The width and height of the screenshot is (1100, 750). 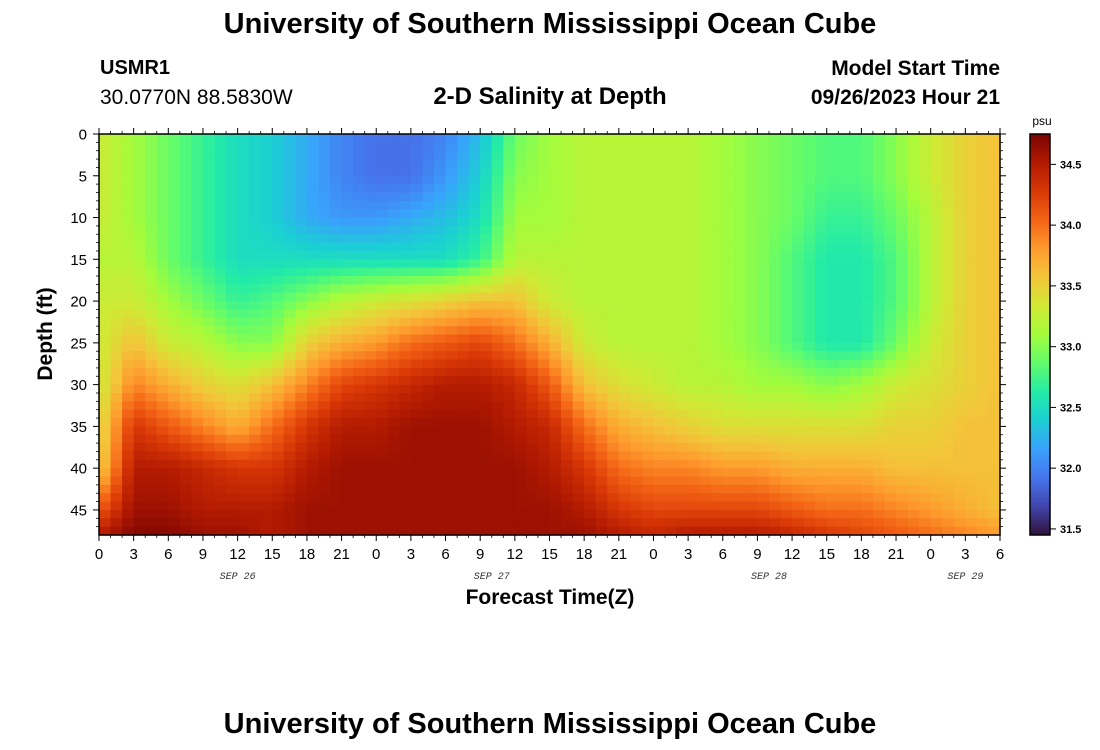 I want to click on model-start-label: Model Start Time, so click(x=915, y=68).